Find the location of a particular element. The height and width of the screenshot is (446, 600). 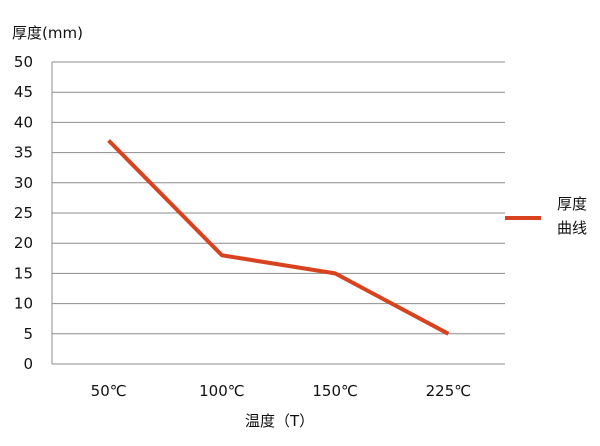

legend-swatch is located at coordinates (523, 218).